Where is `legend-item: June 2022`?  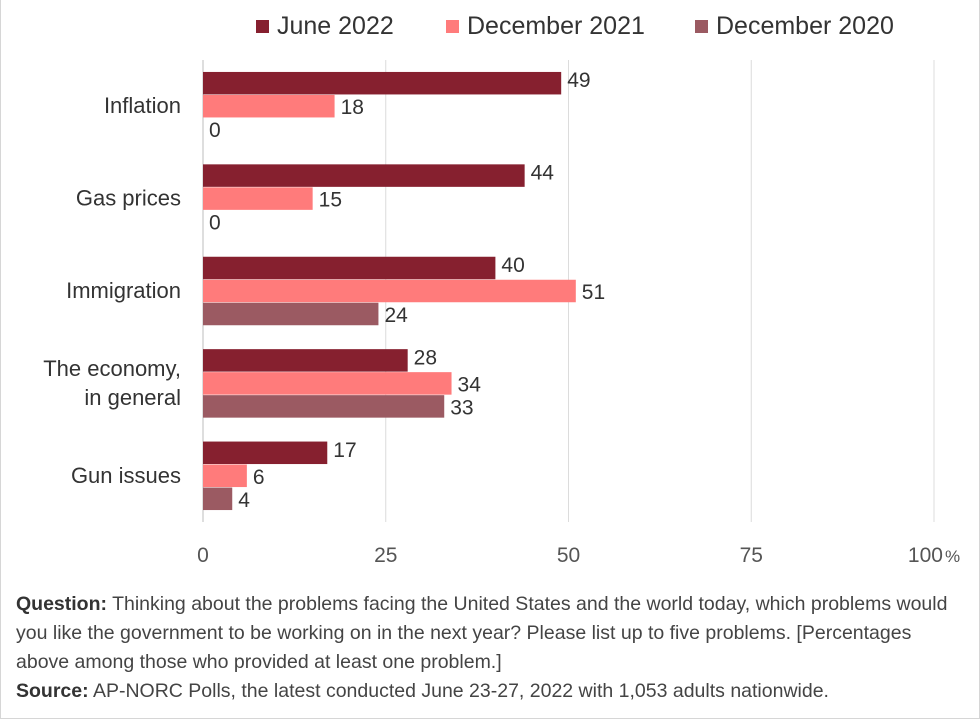 legend-item: June 2022 is located at coordinates (325, 26).